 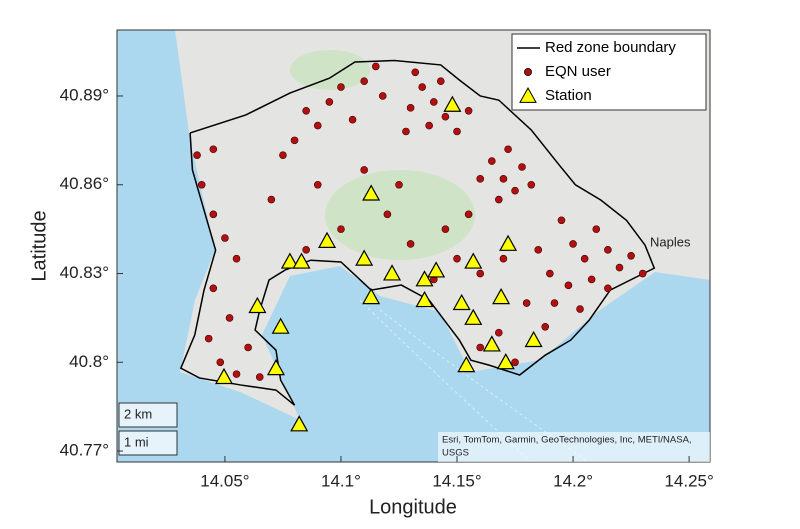 What do you see at coordinates (528, 72) in the screenshot?
I see `legend-swatch` at bounding box center [528, 72].